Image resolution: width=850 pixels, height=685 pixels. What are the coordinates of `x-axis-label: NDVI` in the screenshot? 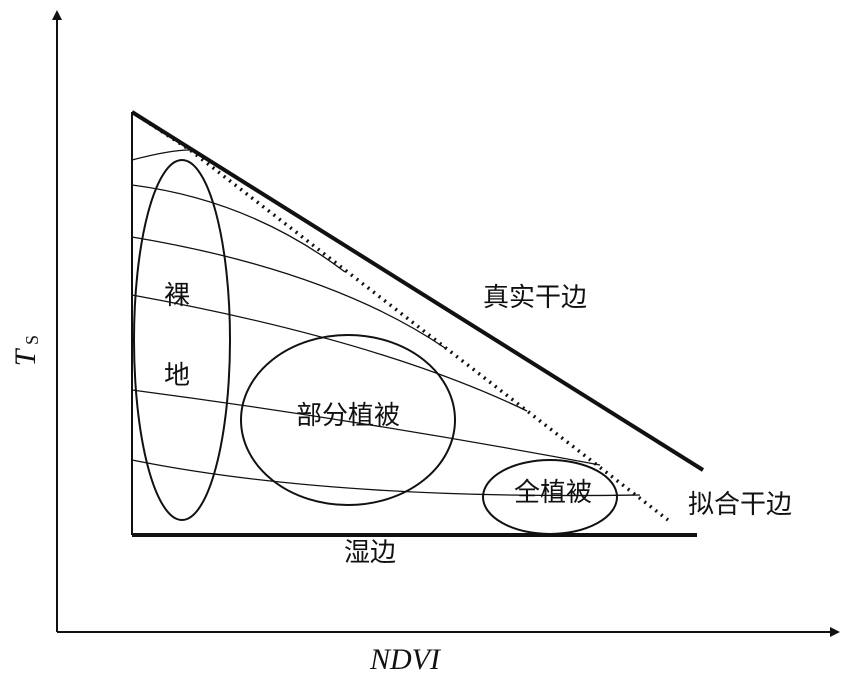 It's located at (405, 659).